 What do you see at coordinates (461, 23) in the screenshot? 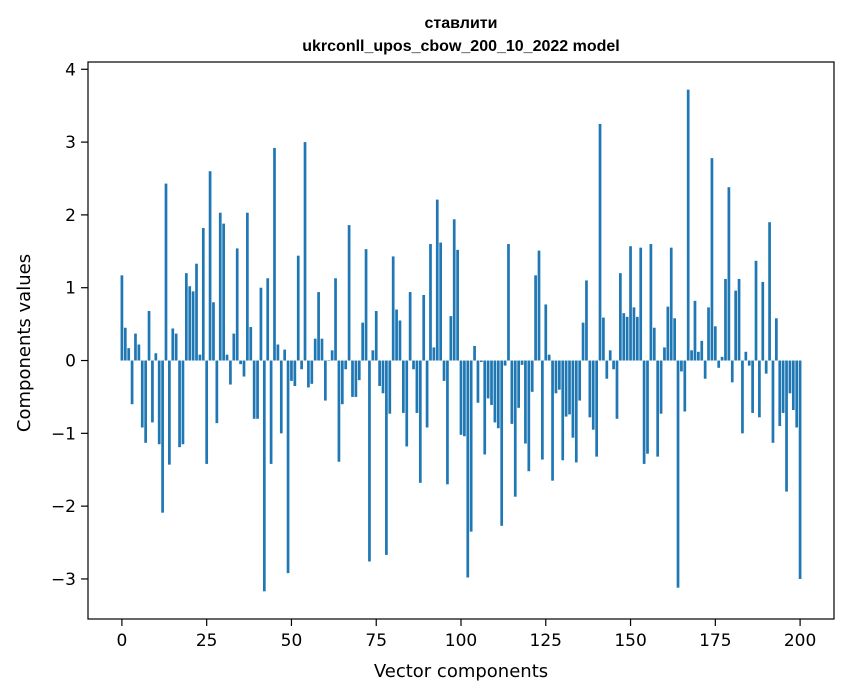
I see `chart-title-line1: ставлити` at bounding box center [461, 23].